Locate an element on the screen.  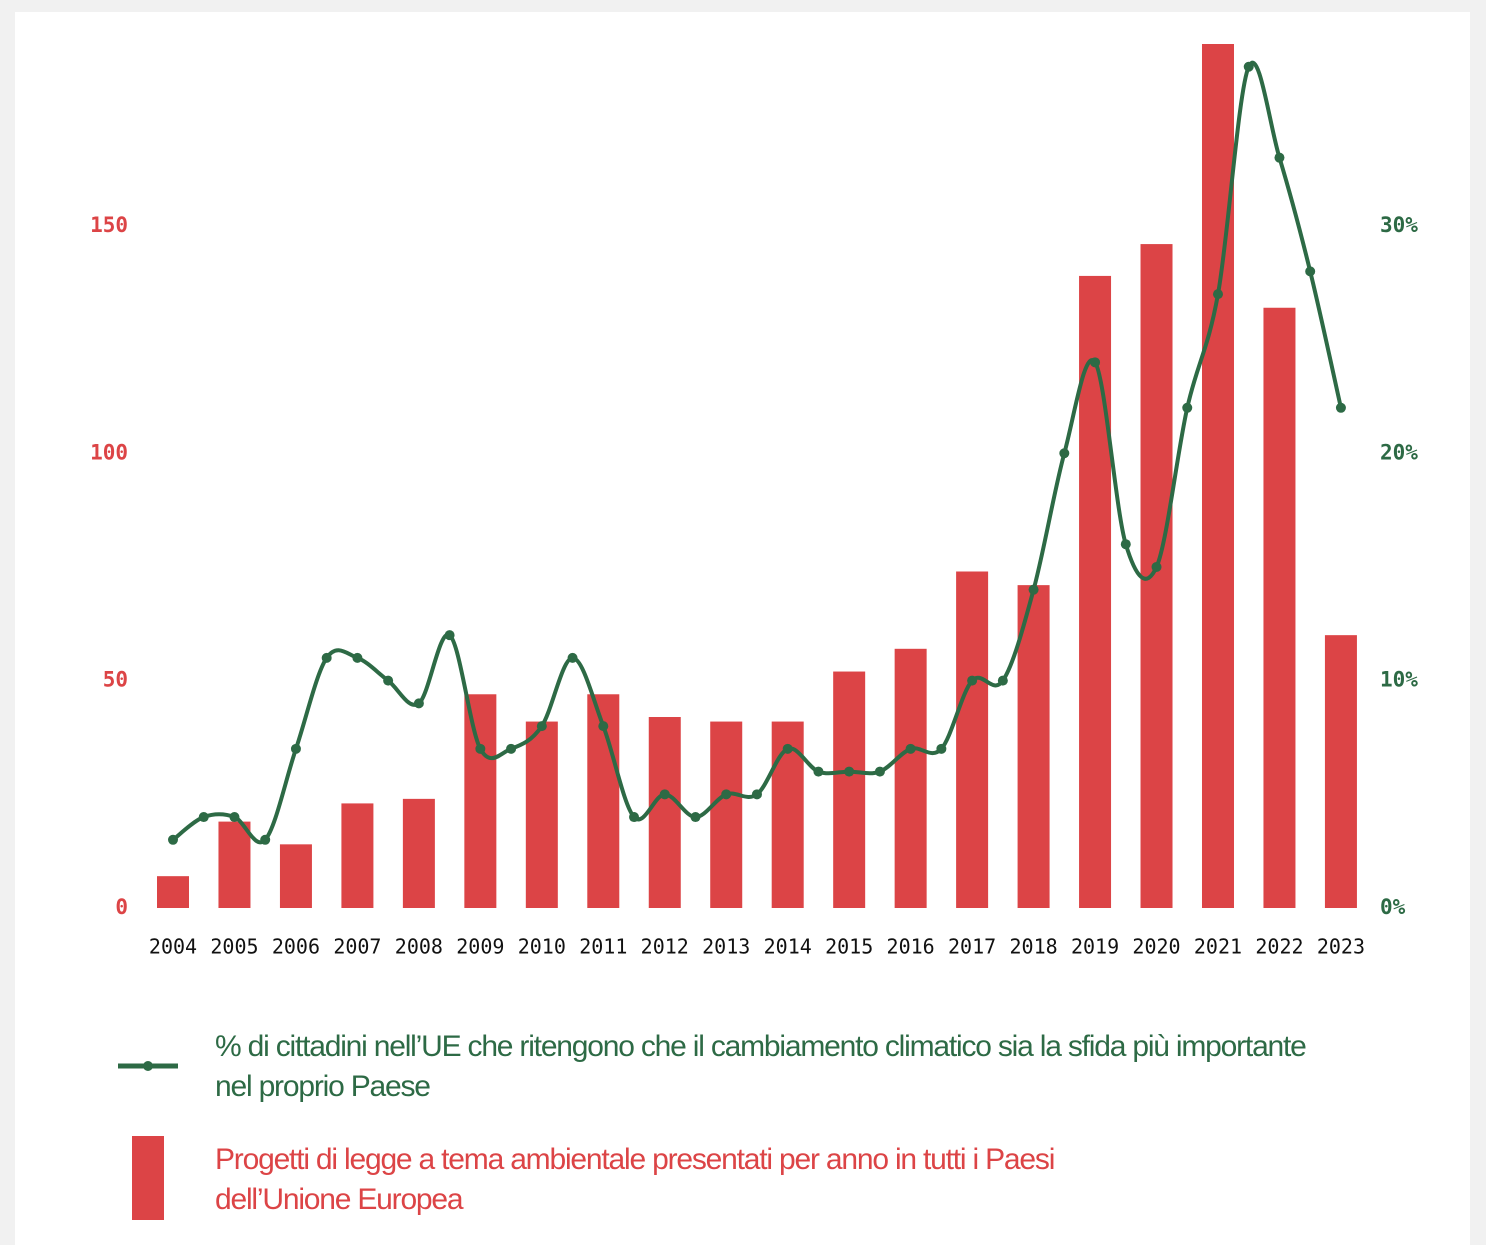
x-tick-label: 2009 is located at coordinates (480, 947).